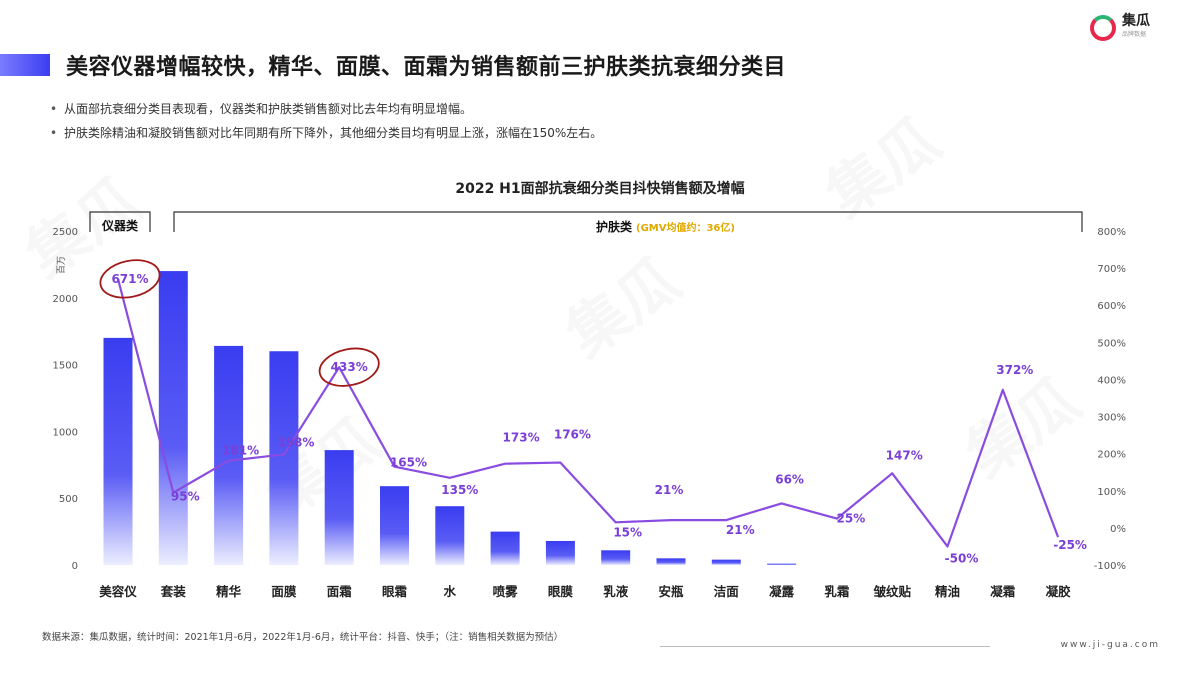 The image size is (1200, 675). What do you see at coordinates (25, 65) in the screenshot?
I see `title-accent-bar` at bounding box center [25, 65].